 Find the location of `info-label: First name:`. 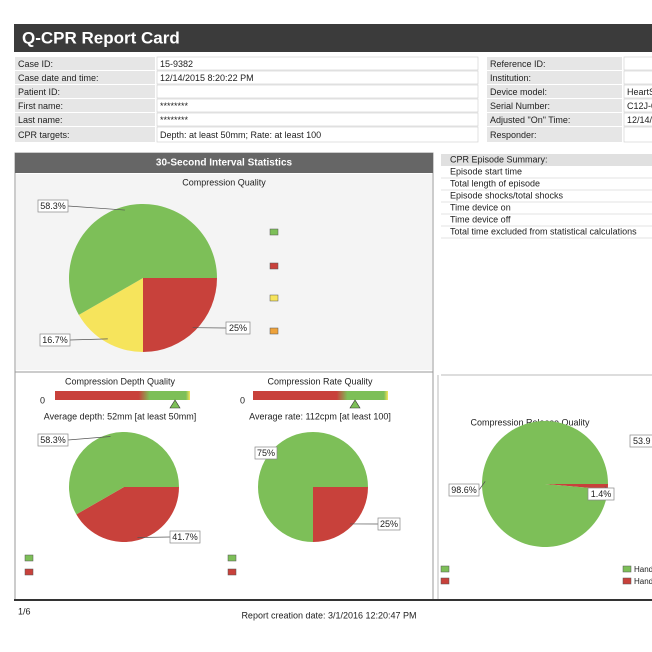

info-label: First name: is located at coordinates (40, 106).